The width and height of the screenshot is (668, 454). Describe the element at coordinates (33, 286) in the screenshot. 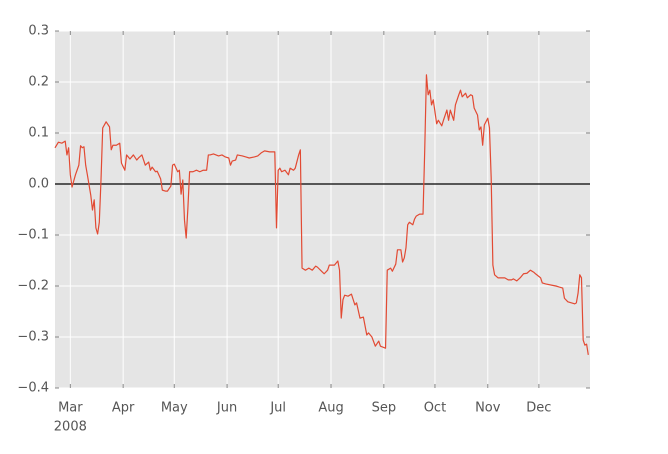

I see `y-tick-label: −0.2` at that location.